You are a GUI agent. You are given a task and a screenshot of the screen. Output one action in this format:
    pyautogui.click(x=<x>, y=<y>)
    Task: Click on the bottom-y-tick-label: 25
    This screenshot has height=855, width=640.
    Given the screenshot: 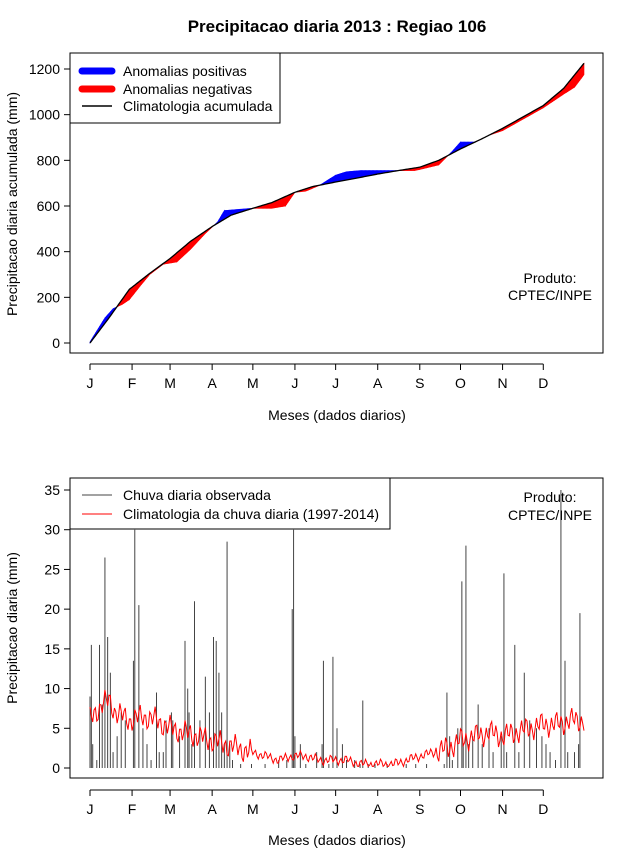 What is the action you would take?
    pyautogui.click(x=52, y=569)
    